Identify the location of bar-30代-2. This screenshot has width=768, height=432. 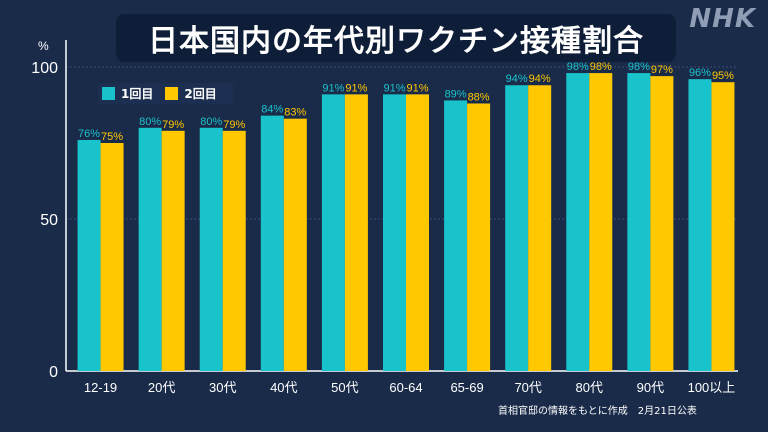
(234, 250).